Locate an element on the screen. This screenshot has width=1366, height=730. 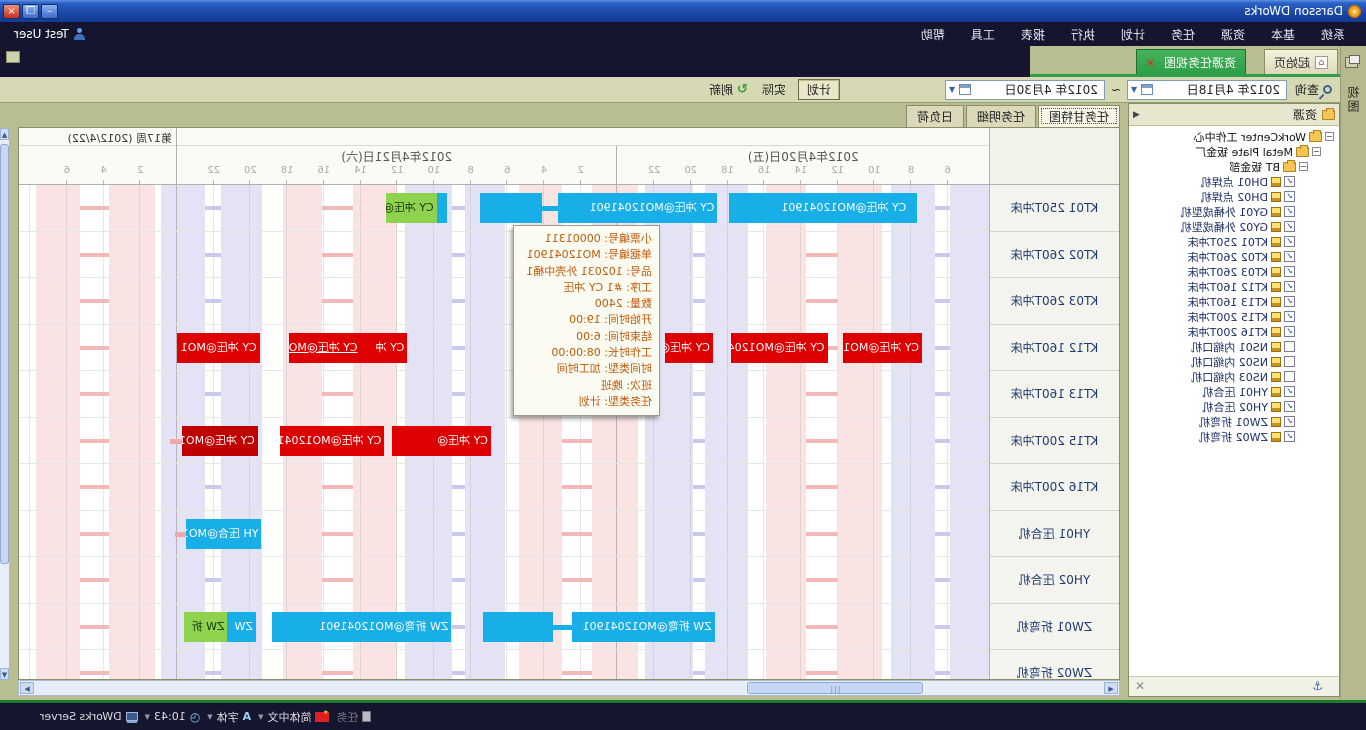
tree-folder-item: − Metal Plate 钣金厂 is located at coordinates (1234, 151).